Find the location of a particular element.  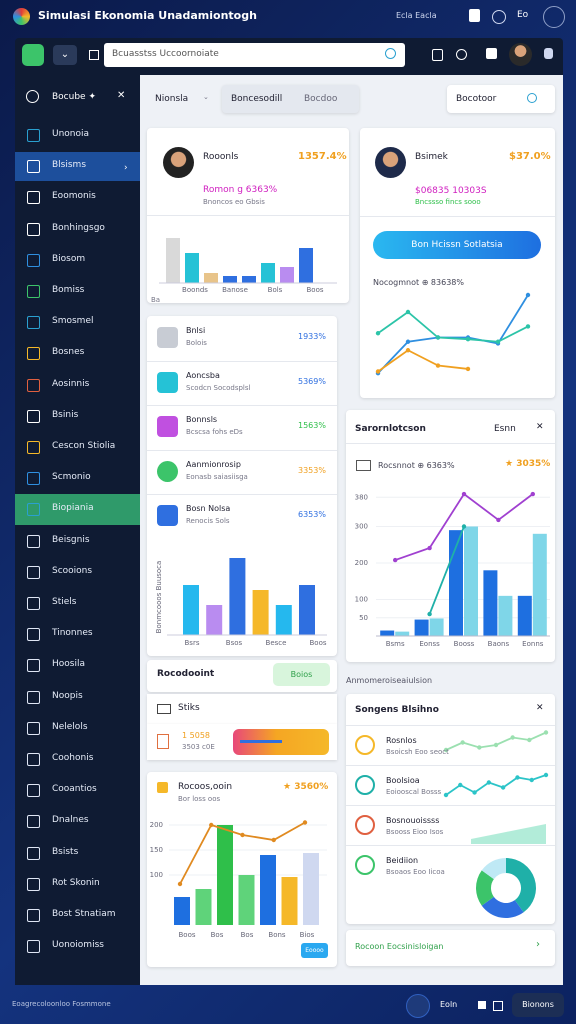

sidebar-item: Tinonnes is located at coordinates (72, 633).